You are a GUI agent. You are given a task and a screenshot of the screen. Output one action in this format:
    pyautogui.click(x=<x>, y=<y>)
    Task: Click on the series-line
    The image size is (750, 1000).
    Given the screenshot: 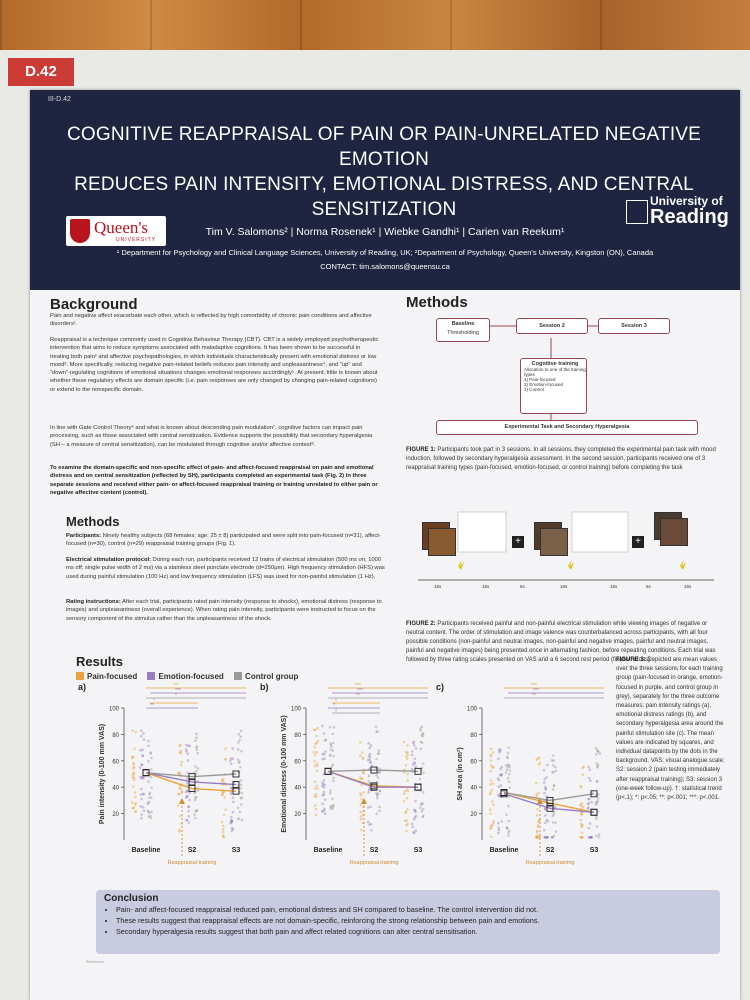 What is the action you would take?
    pyautogui.click(x=191, y=778)
    